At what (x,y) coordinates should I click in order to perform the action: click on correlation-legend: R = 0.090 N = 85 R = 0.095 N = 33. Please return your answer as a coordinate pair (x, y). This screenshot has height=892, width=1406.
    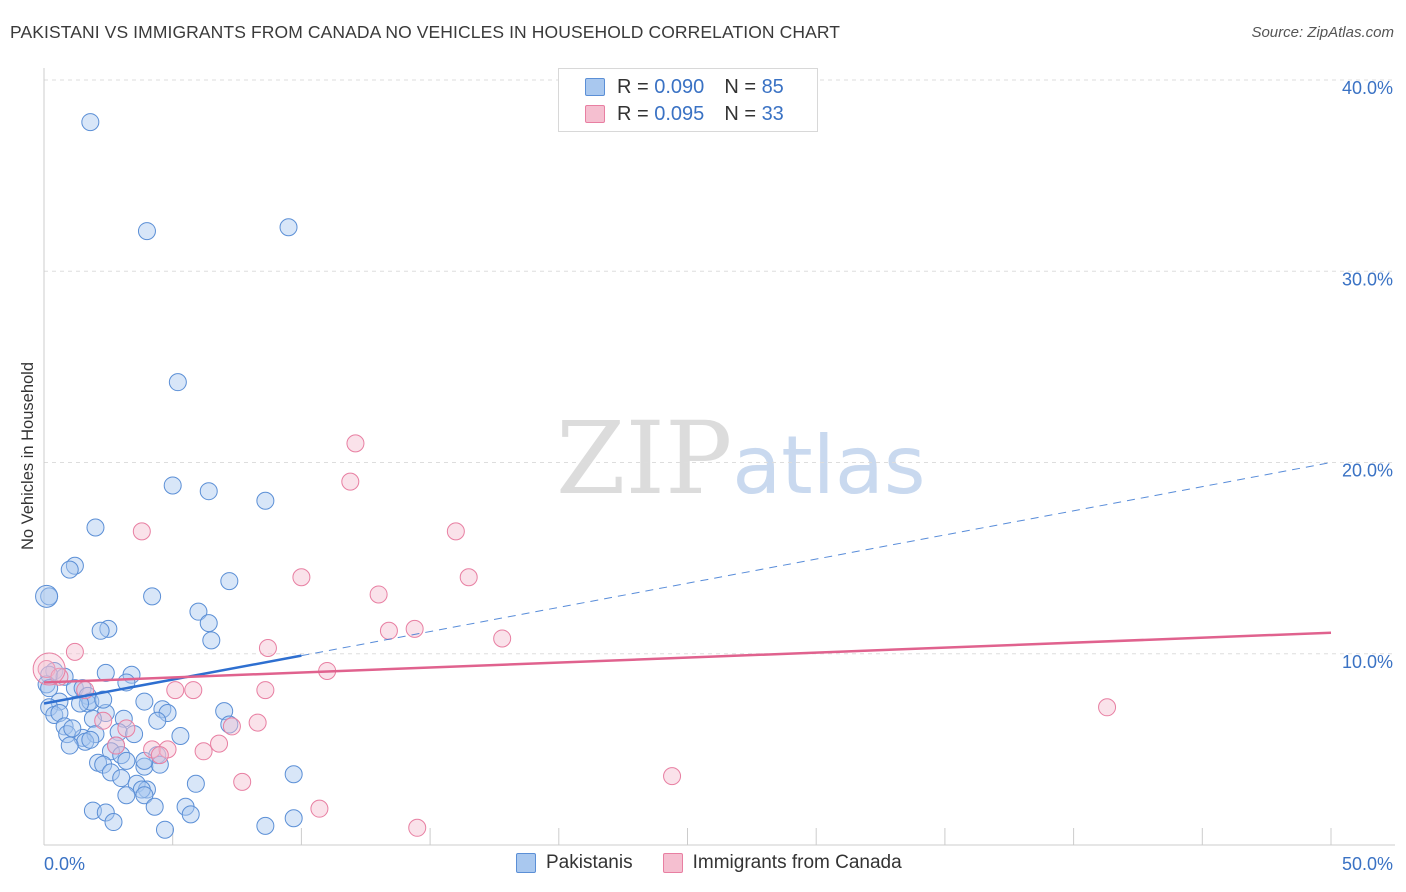
    Looking at the image, I should click on (688, 100).